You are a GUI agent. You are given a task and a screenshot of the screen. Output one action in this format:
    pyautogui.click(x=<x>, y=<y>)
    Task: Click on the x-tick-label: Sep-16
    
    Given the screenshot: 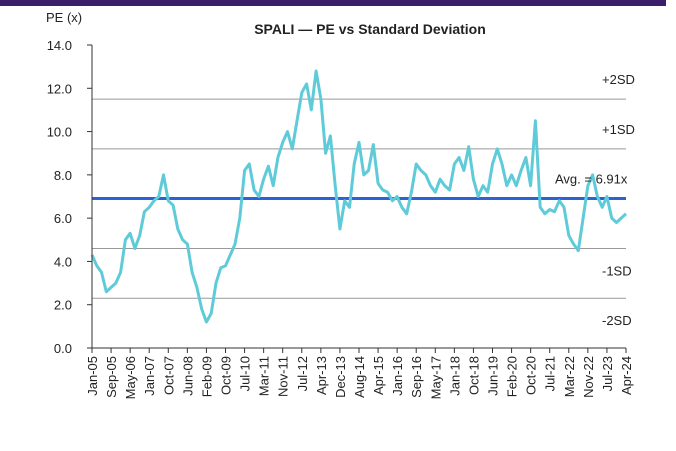 What is the action you would take?
    pyautogui.click(x=416, y=377)
    